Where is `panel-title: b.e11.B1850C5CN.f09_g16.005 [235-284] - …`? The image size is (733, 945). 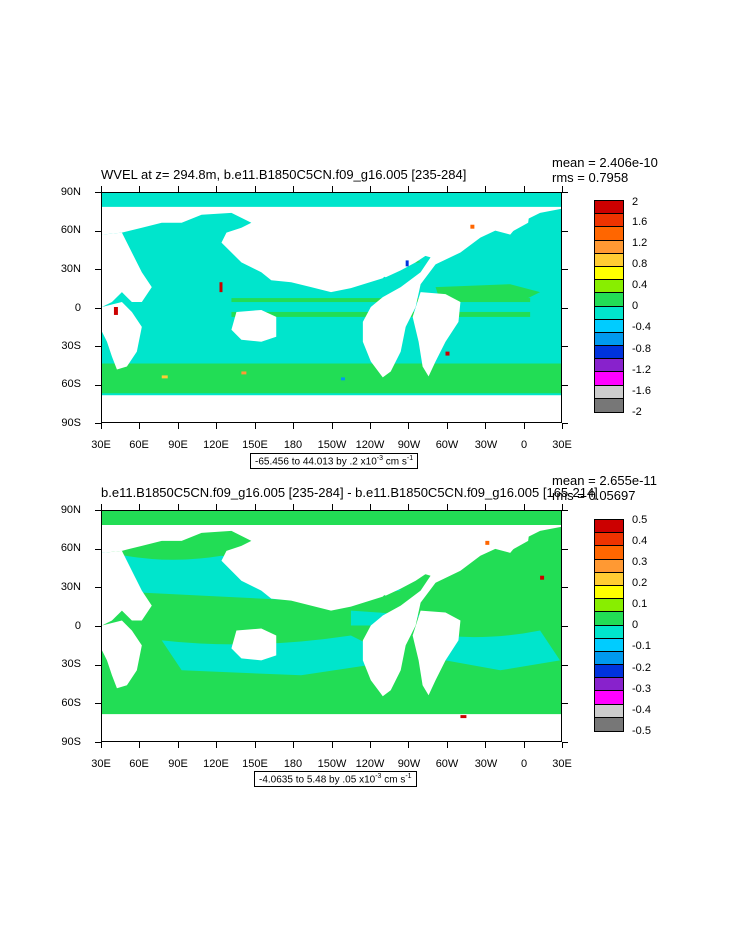
panel-title: b.e11.B1850C5CN.f09_g16.005 [235-284] - … is located at coordinates (349, 492).